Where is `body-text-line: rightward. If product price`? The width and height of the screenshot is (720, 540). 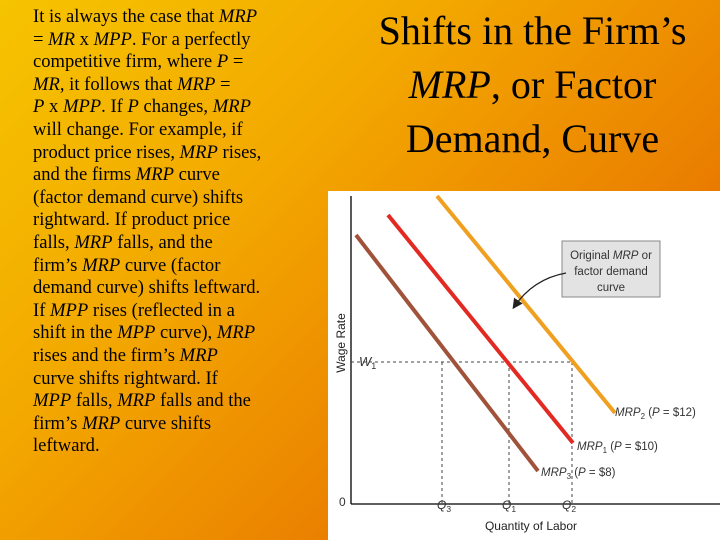
body-text-line: rightward. If product price is located at coordinates (183, 220).